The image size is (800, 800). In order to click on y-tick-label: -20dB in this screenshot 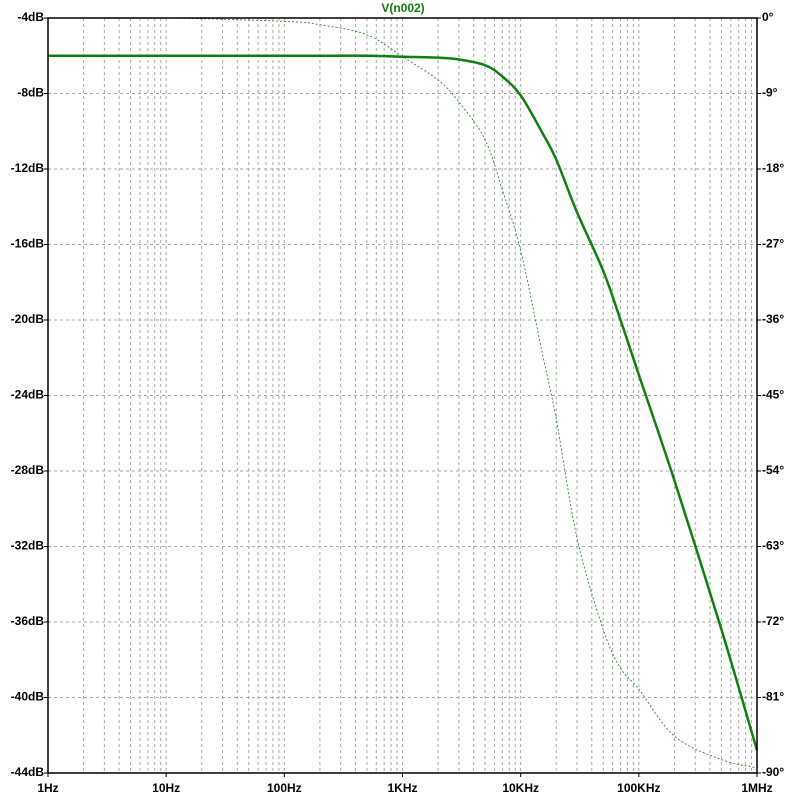, I will do `click(28, 319)`.